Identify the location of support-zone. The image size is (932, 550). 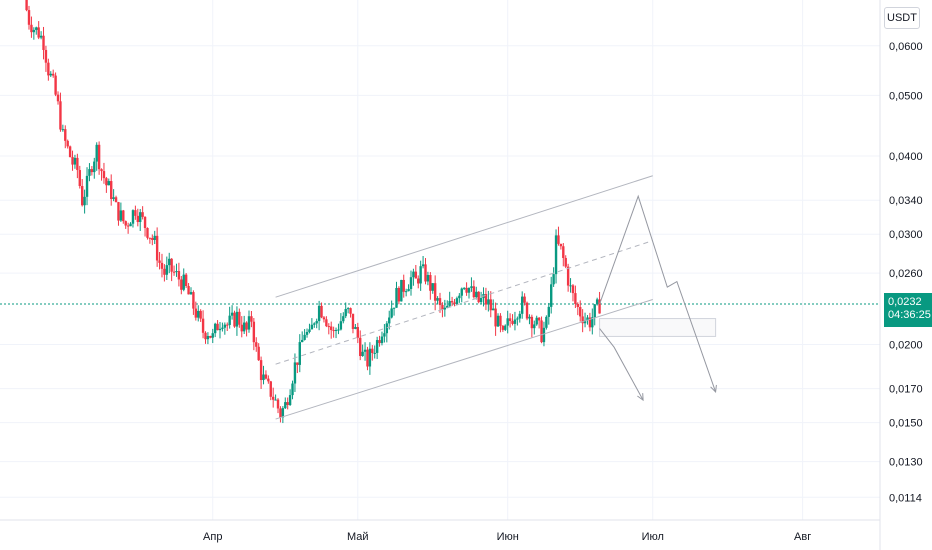
(658, 327).